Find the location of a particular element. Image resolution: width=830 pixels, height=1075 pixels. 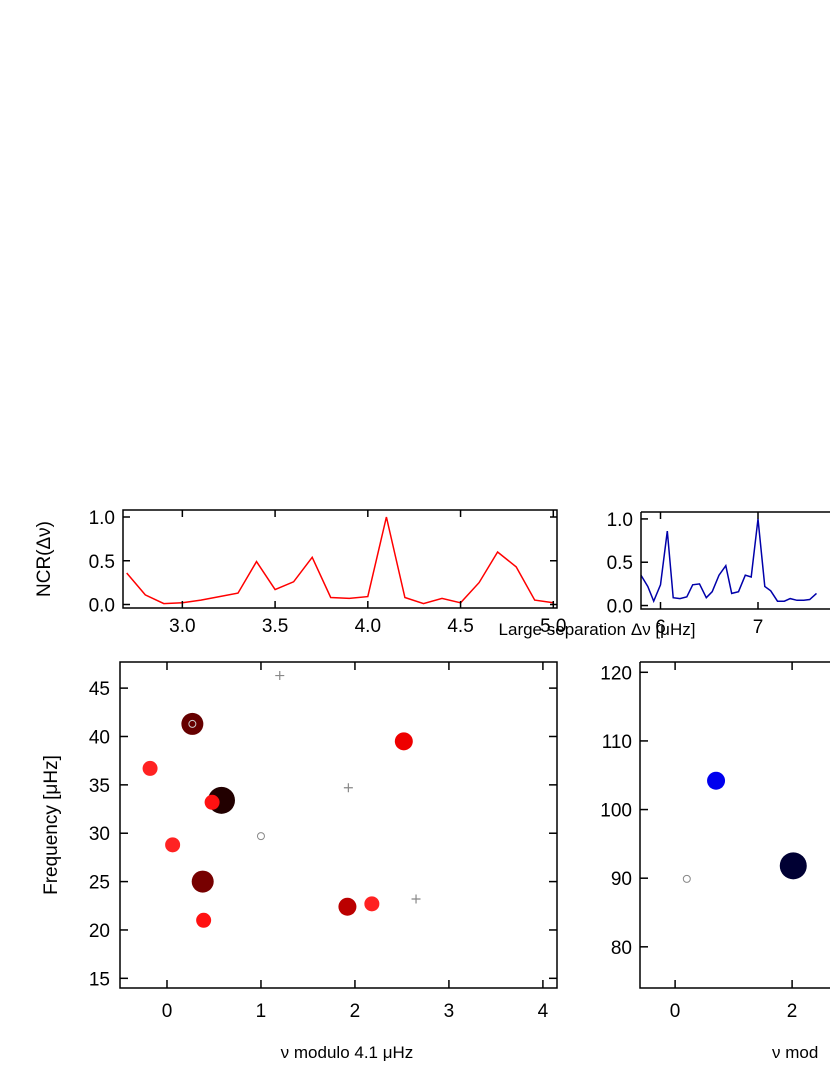

ncr-left-ticks: 3.0 3.5 4.0 4.5 5.0 0.0 0.5 1.0 is located at coordinates (328, 572).